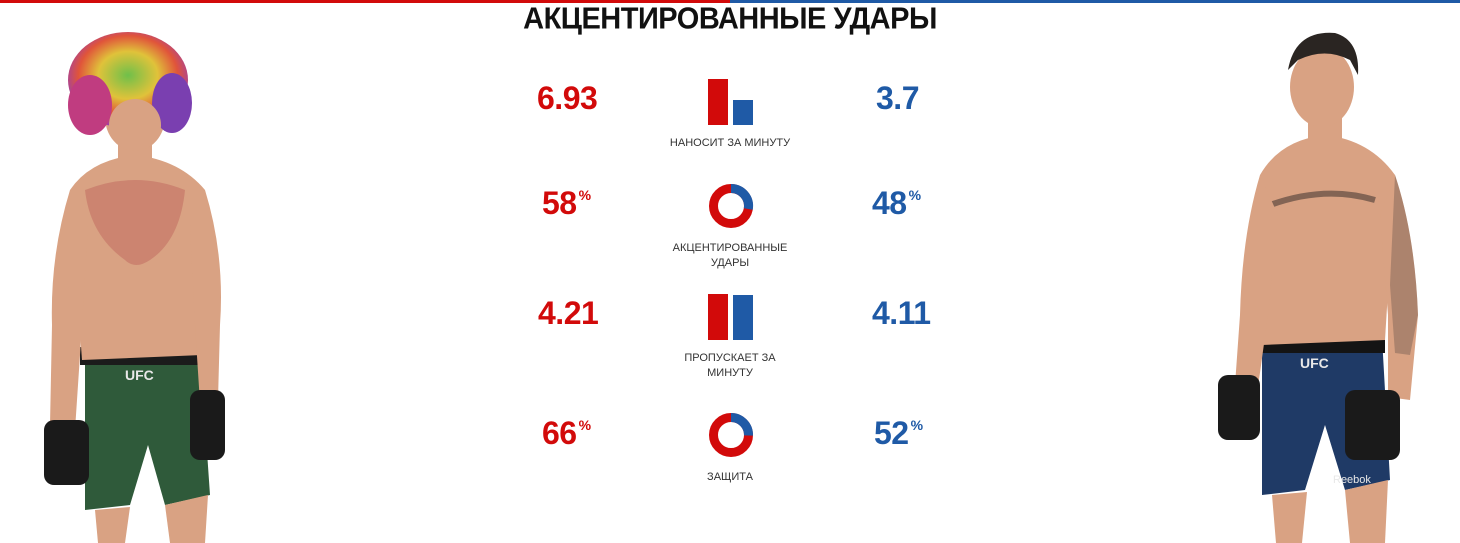 This screenshot has width=1460, height=543. I want to click on section-title: АКЦЕНТИРОВАННЫЕ УДАРЫ, so click(730, 19).